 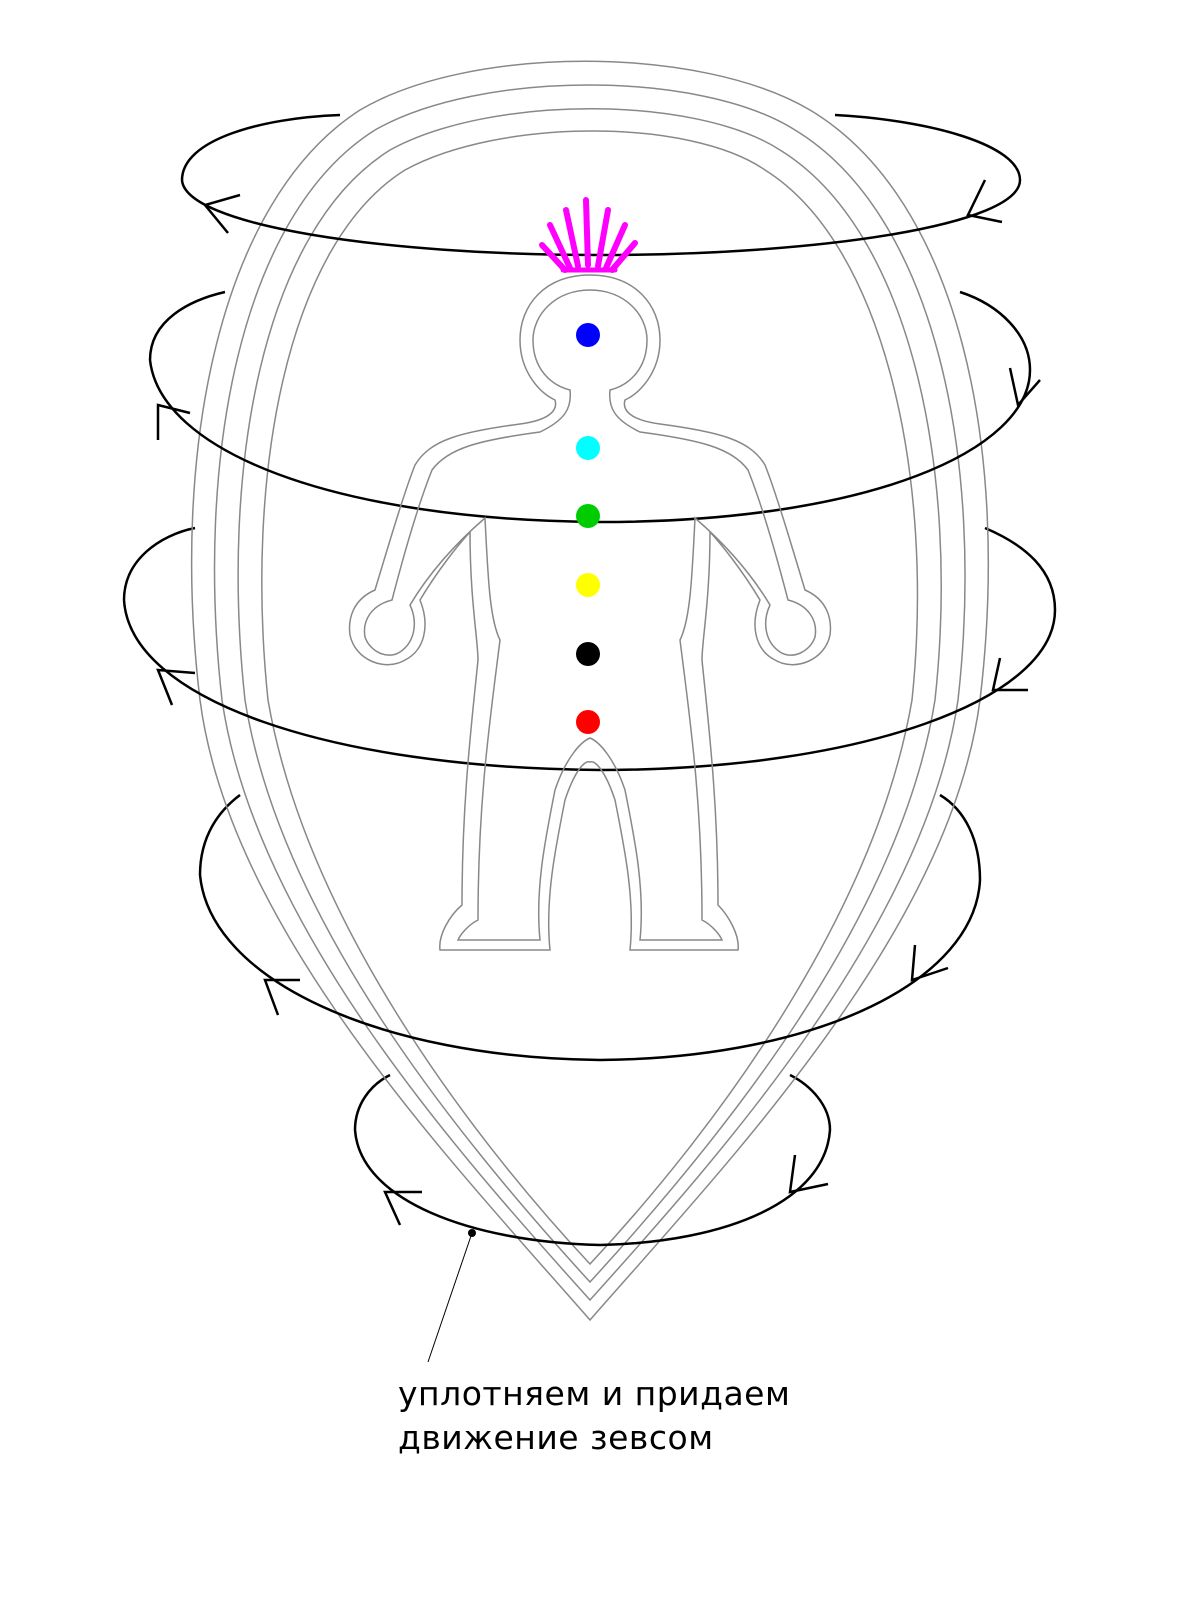 I want to click on vortex-ring-4-back, so click(x=219, y=835).